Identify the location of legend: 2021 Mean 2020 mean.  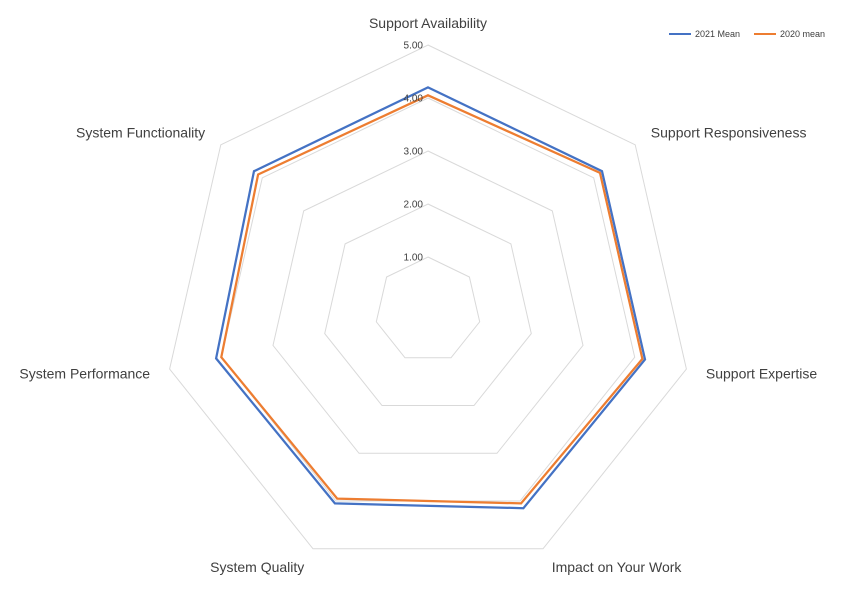
(747, 34).